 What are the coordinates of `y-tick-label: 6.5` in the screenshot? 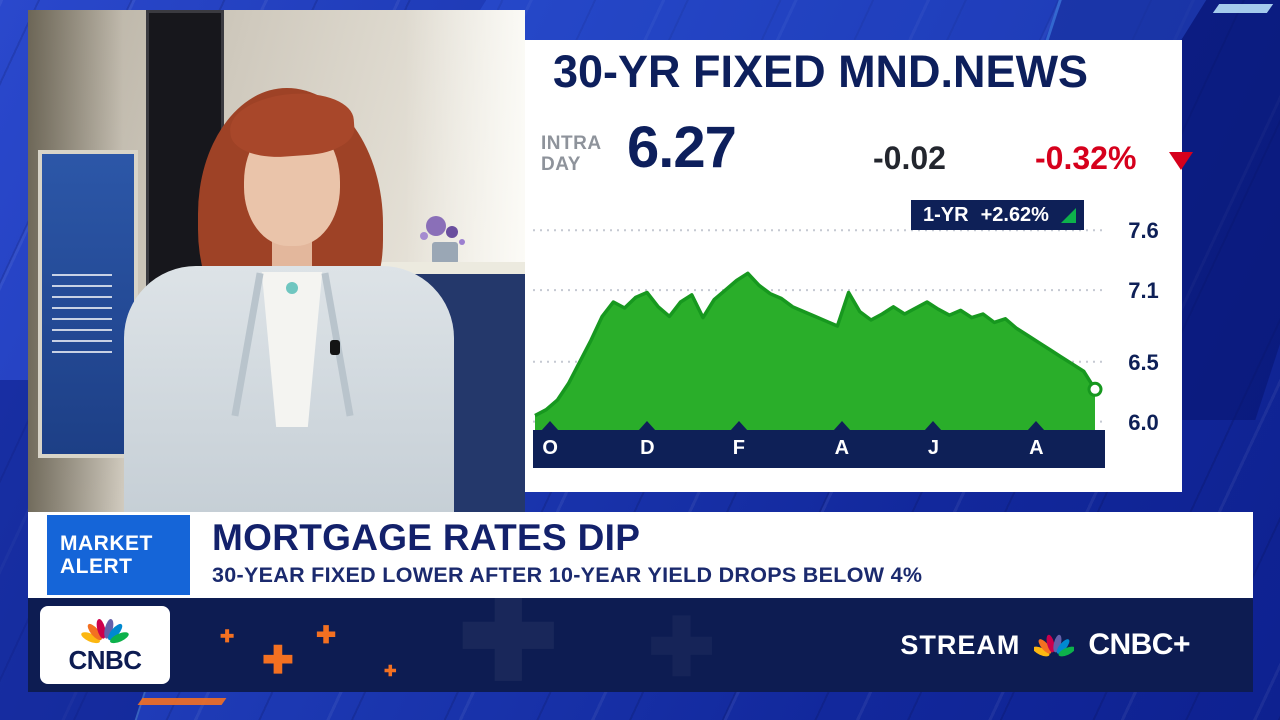 It's located at (1143, 362).